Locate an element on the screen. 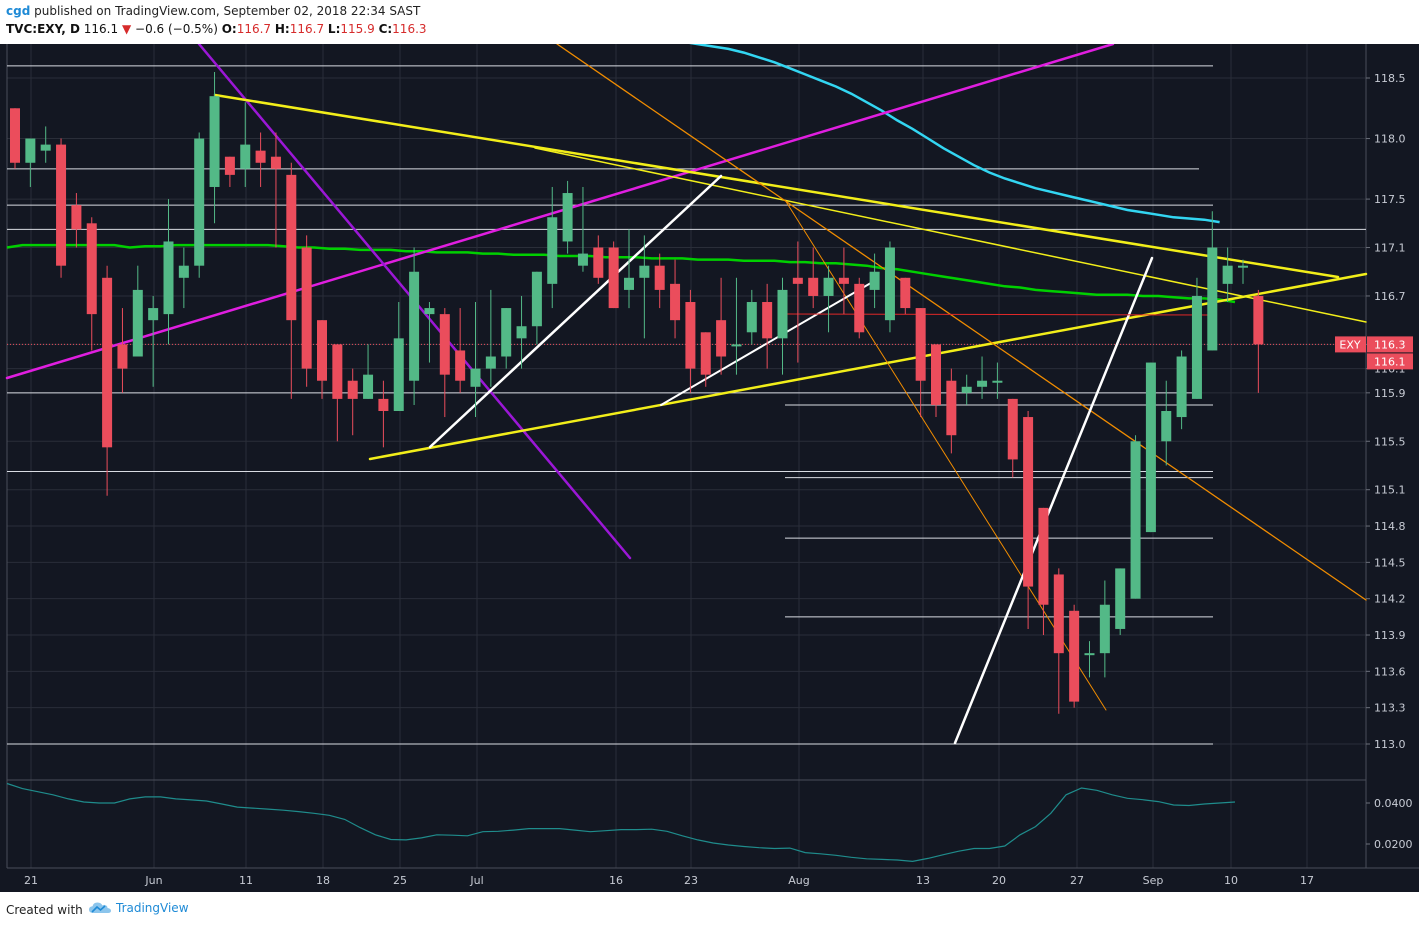 This screenshot has height=928, width=1419. symbol-label: TVC:EXY, D is located at coordinates (43, 29).